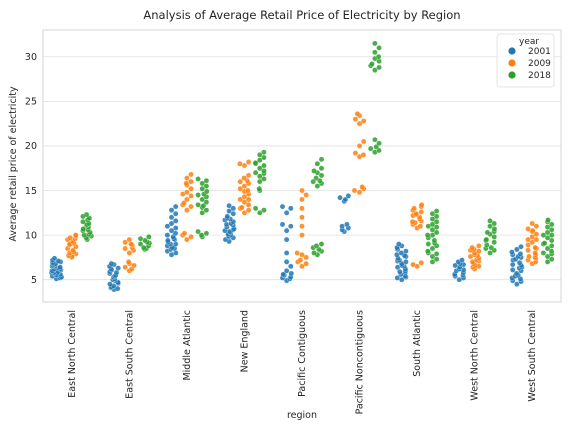 Image resolution: width=576 pixels, height=432 pixels. What do you see at coordinates (13, 164) in the screenshot?
I see `y-axis-label: Average retail price of electricity` at bounding box center [13, 164].